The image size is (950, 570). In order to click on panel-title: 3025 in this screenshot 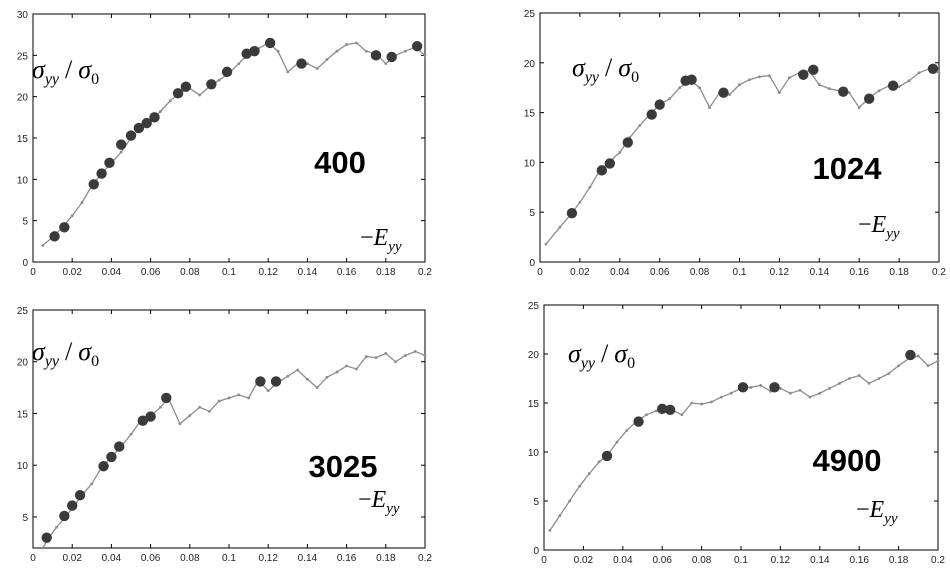, I will do `click(343, 466)`.